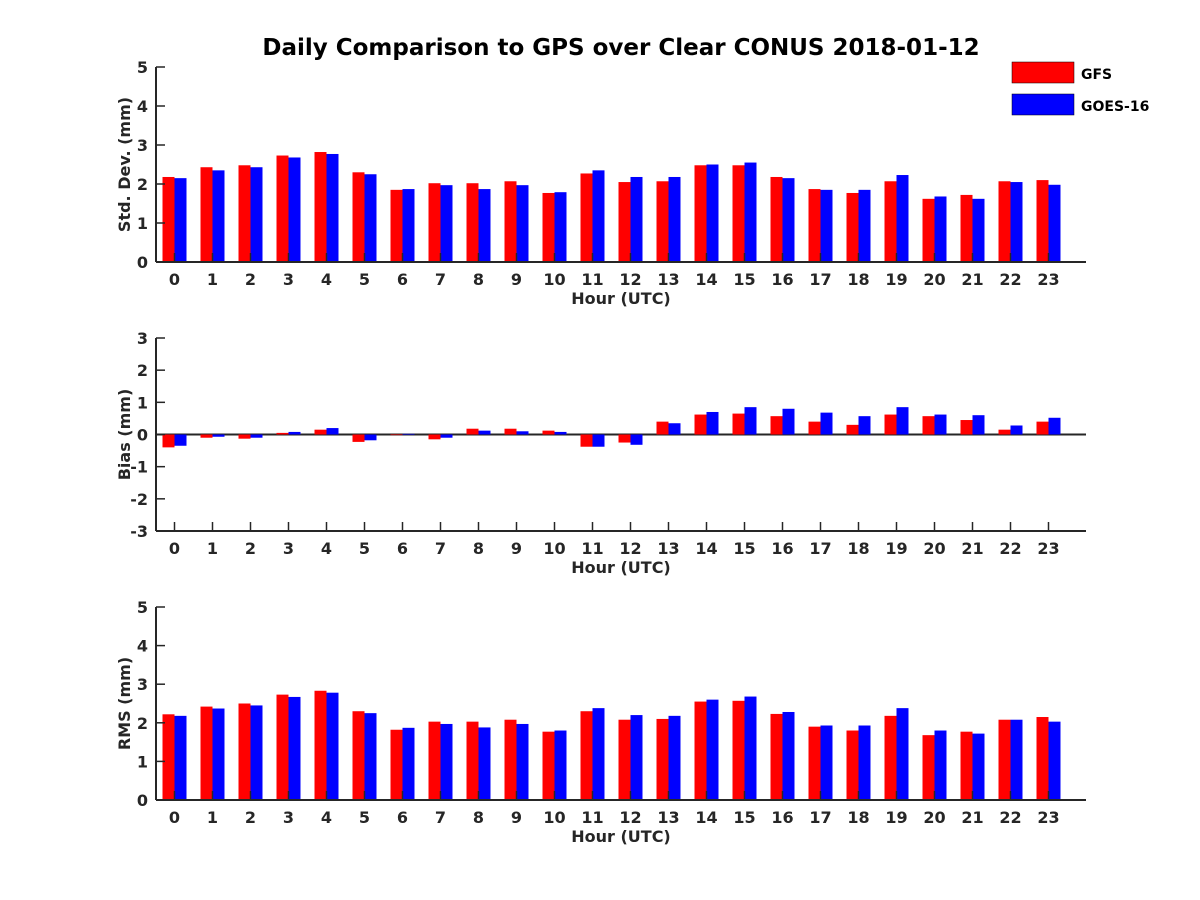  What do you see at coordinates (972, 817) in the screenshot?
I see `x-tick-label: 21` at bounding box center [972, 817].